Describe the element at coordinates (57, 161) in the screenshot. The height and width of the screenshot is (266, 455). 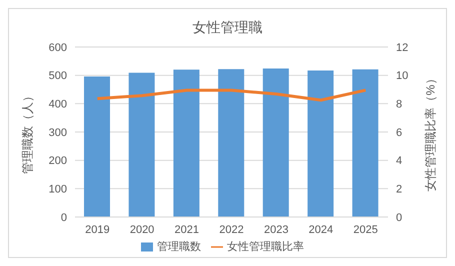
I see `y-tick-label: 200` at that location.